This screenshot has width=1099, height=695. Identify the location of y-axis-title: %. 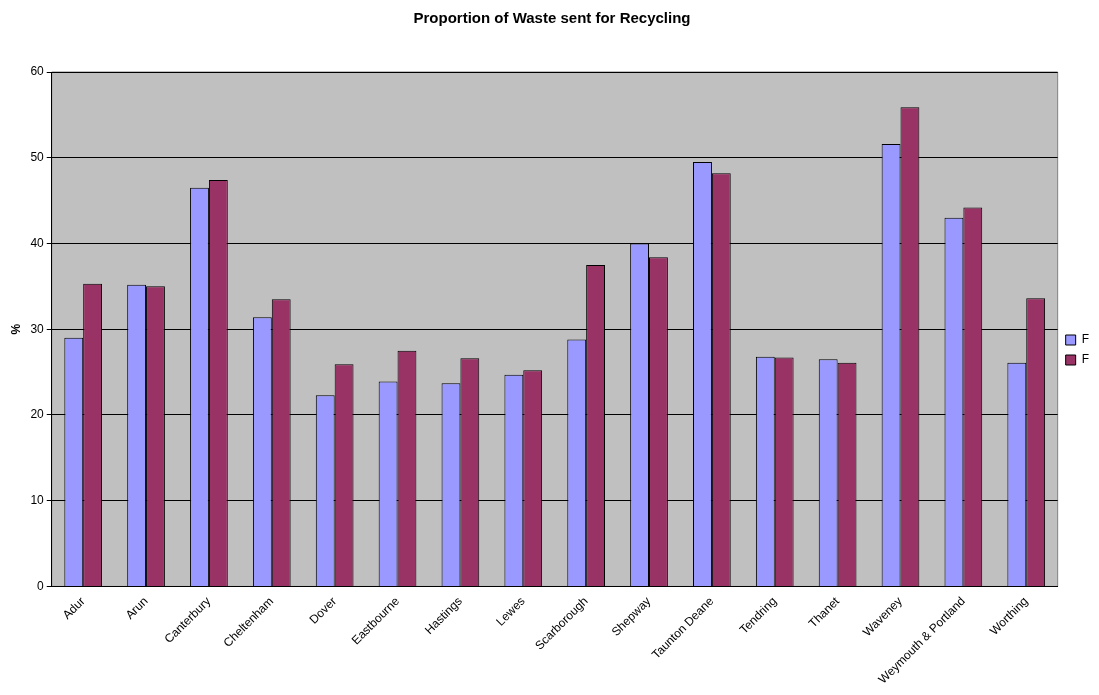
(15, 329).